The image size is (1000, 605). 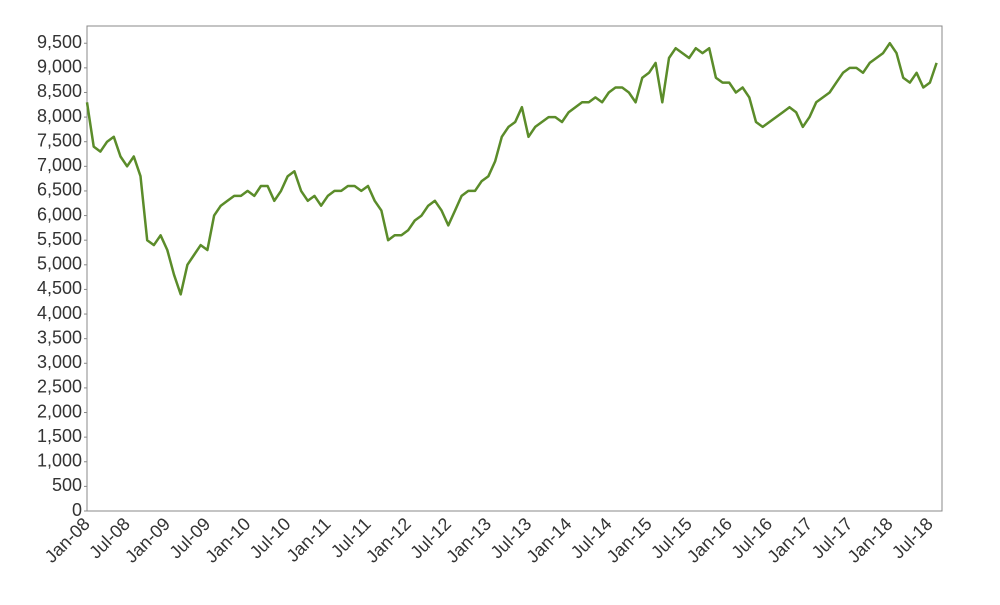 I want to click on x-tick-label: Jan-08, so click(x=67, y=540).